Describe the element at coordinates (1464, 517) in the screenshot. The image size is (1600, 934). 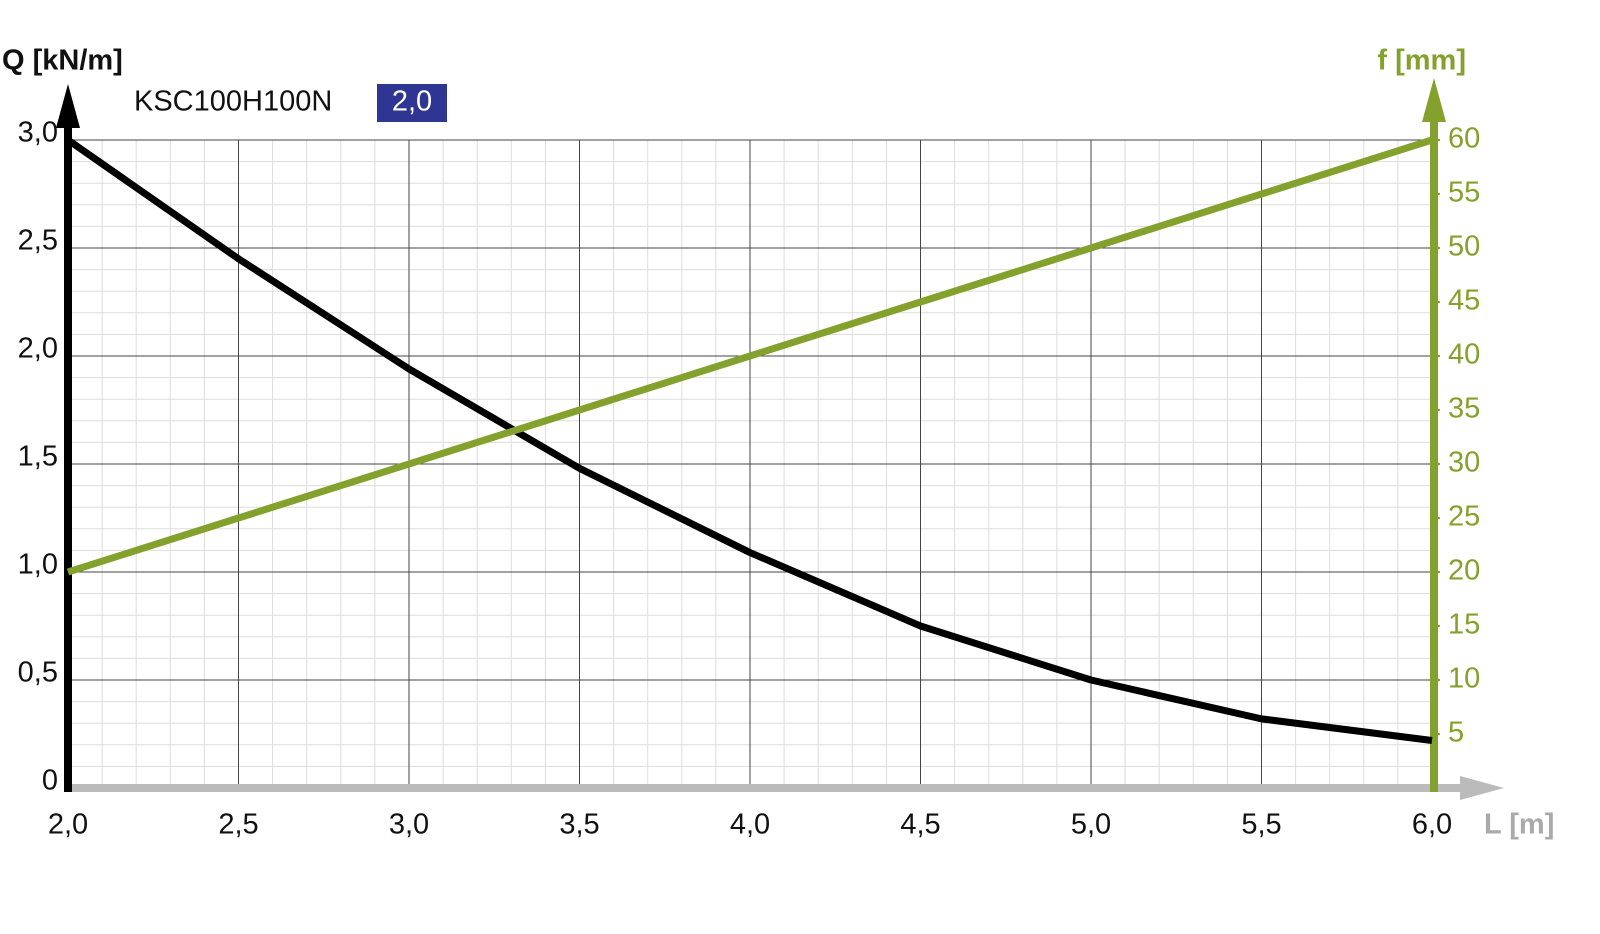
I see `y2-tick-label: 25` at that location.